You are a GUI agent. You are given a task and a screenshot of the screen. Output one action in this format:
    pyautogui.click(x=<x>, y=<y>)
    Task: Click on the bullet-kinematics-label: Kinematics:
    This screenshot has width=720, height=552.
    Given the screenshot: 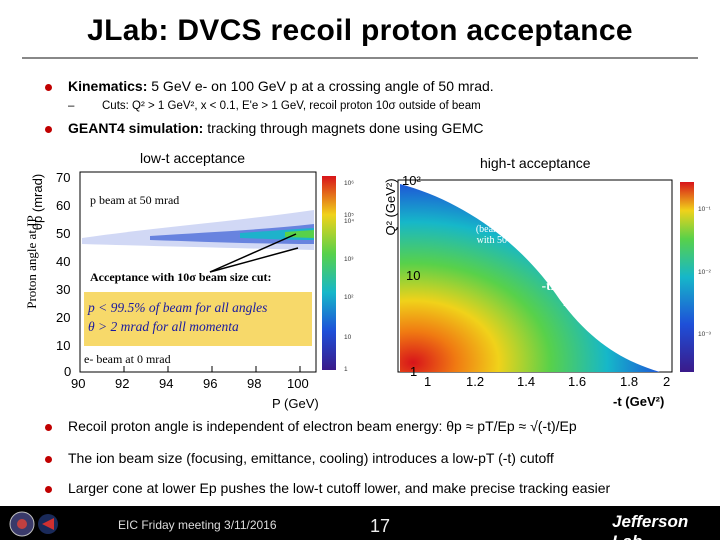 What is the action you would take?
    pyautogui.click(x=108, y=86)
    